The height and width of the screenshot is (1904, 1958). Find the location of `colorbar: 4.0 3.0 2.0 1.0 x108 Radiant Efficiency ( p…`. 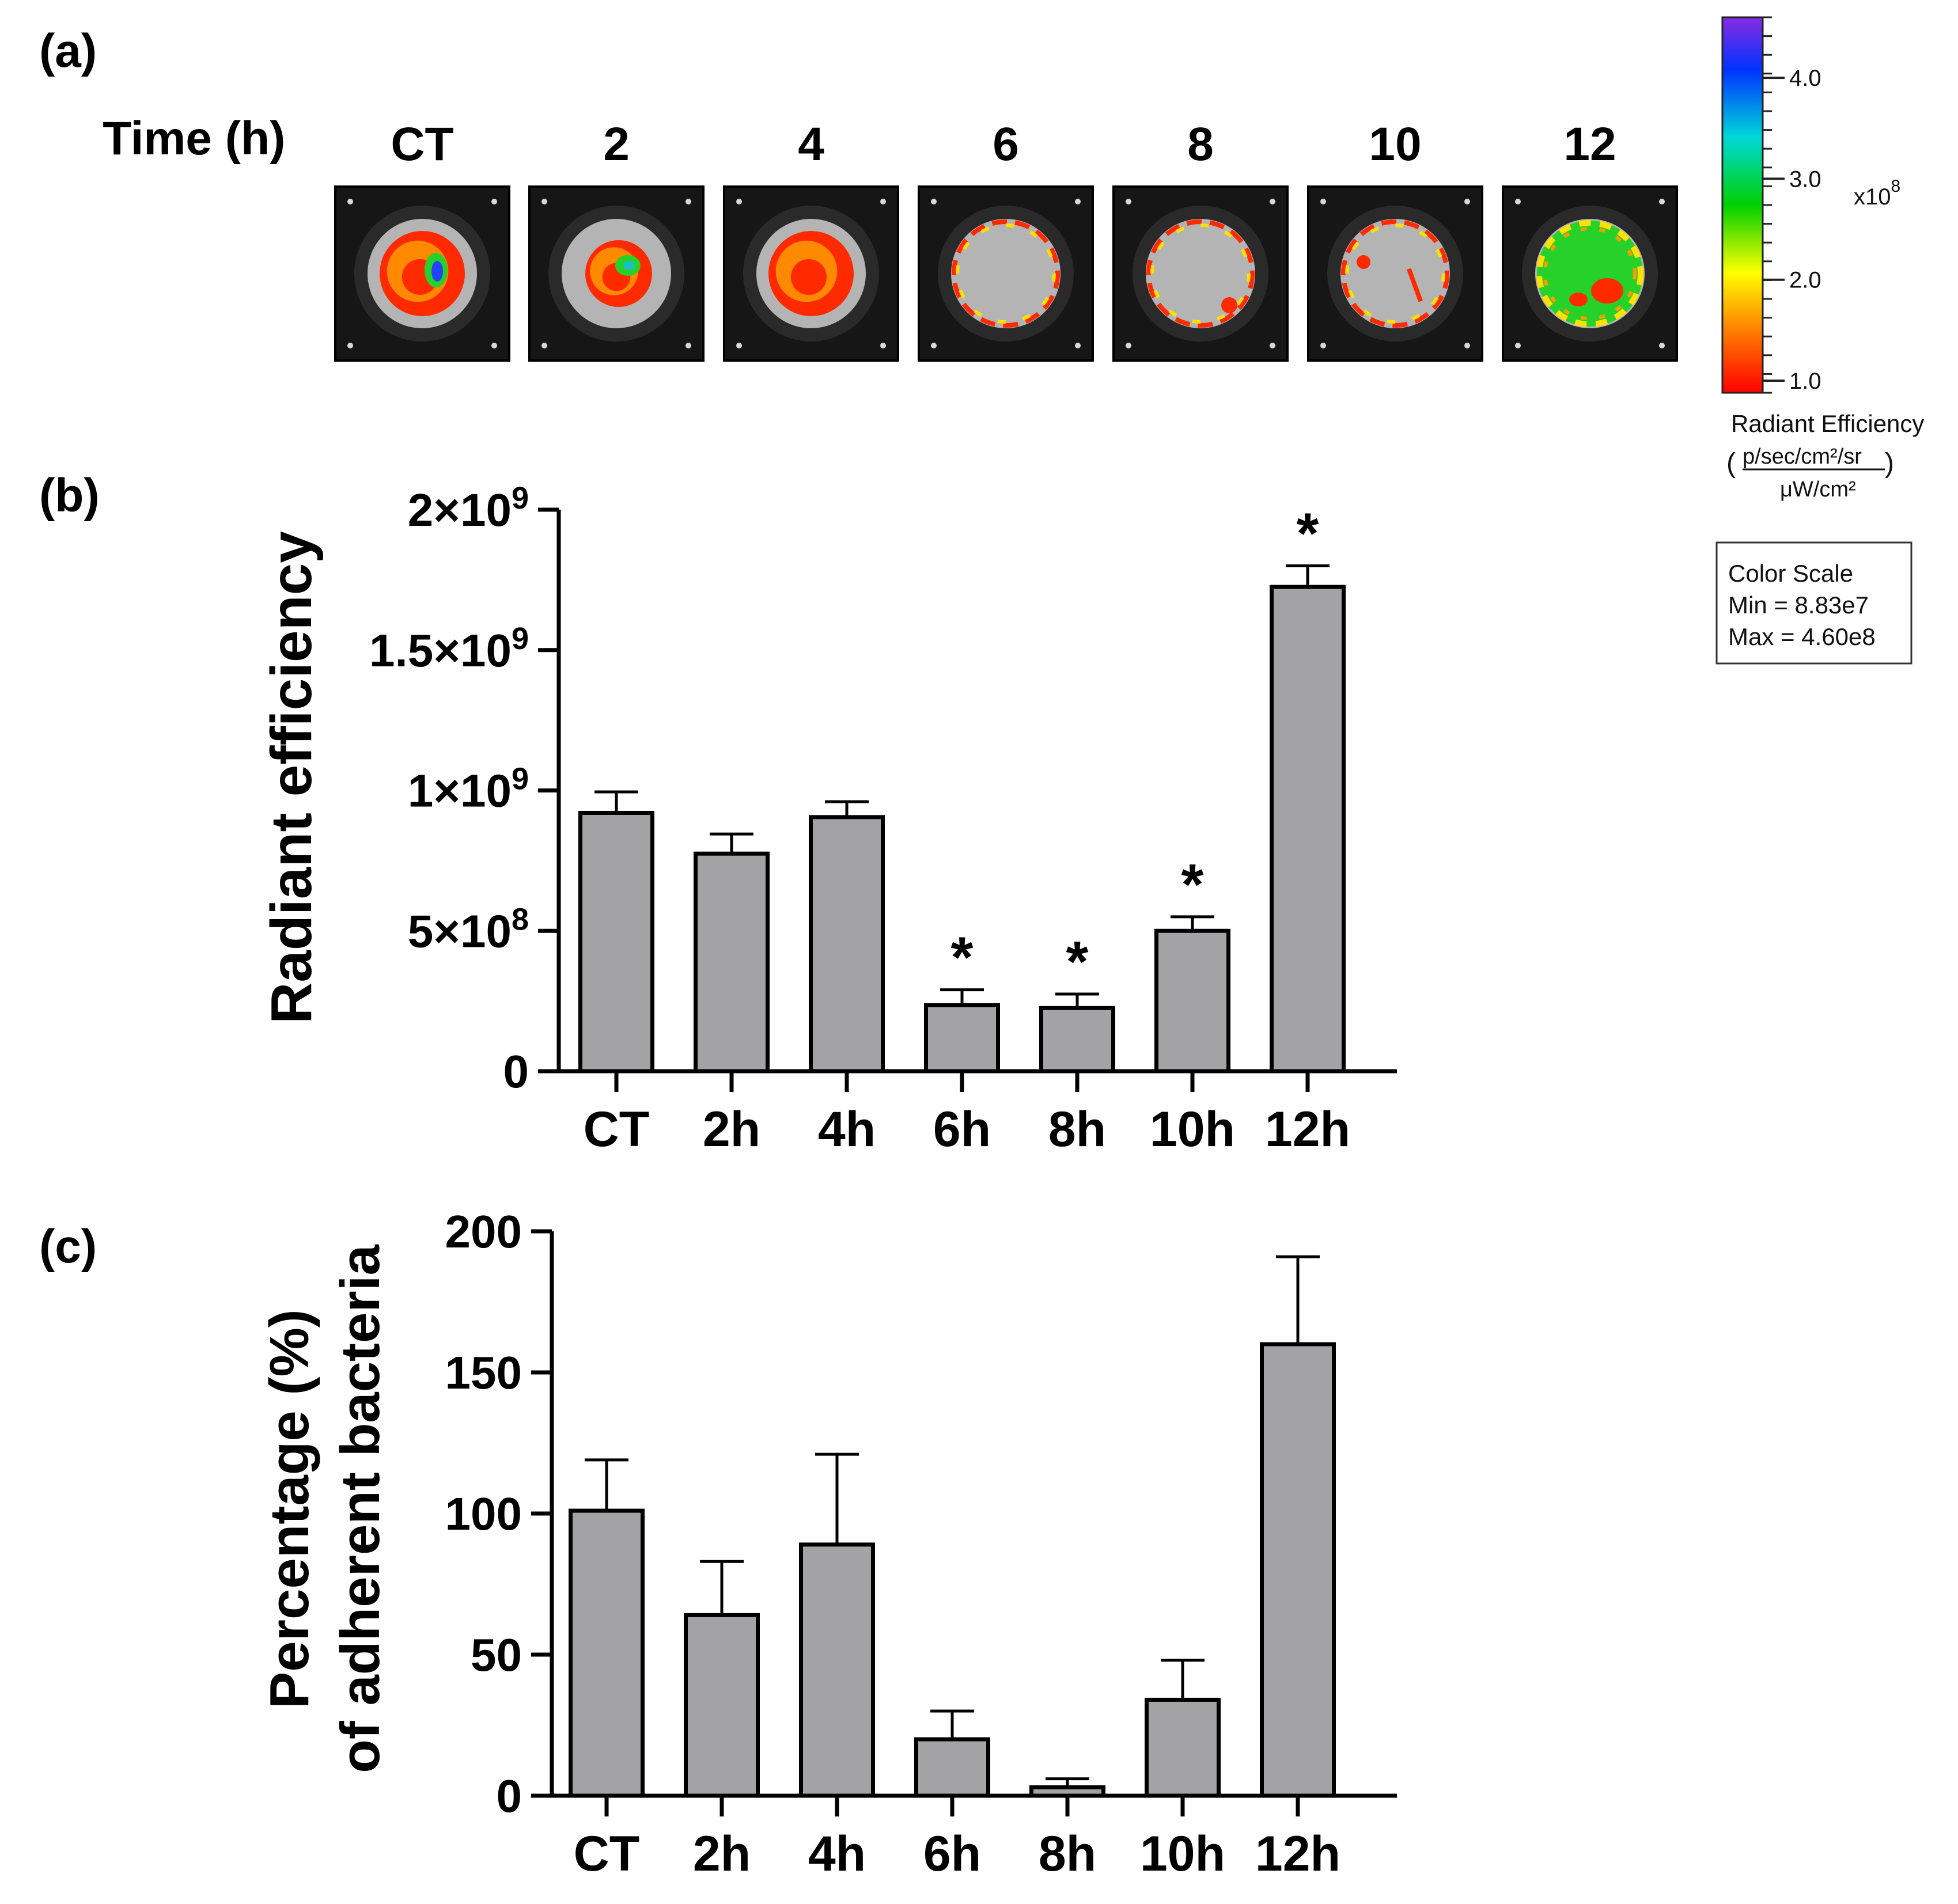

colorbar: 4.0 3.0 2.0 1.0 x108 Radiant Efficiency ( p… is located at coordinates (1822, 259).